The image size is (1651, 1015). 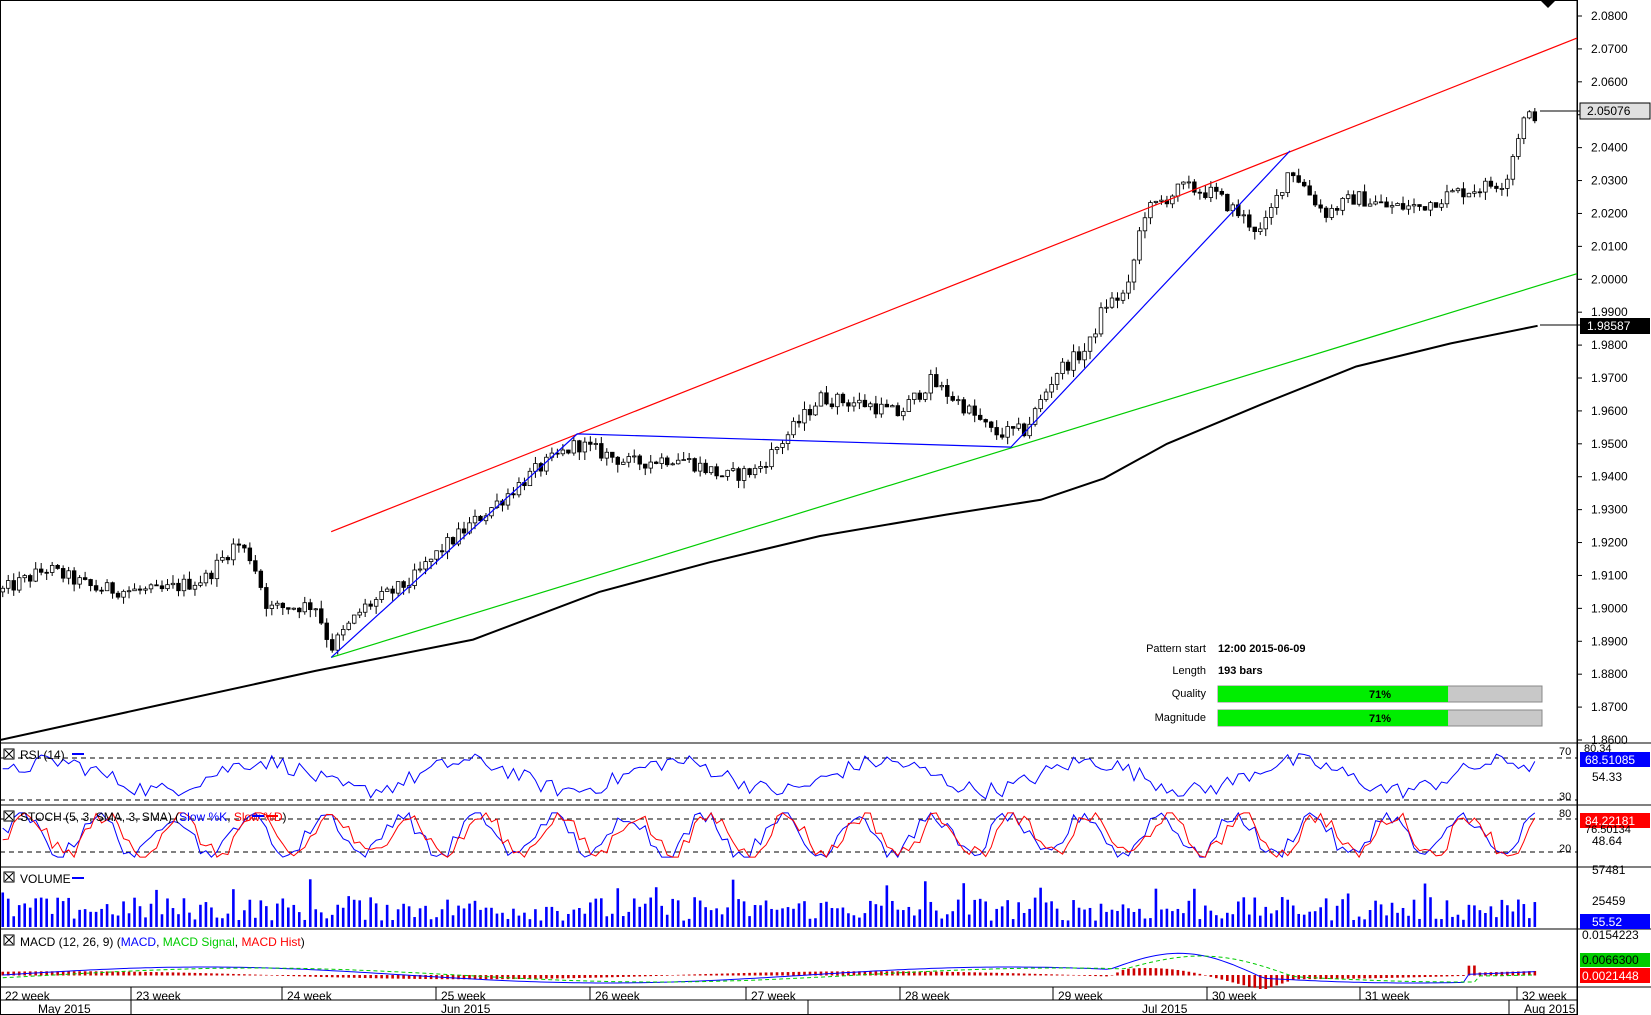 What do you see at coordinates (1261, 649) in the screenshot?
I see `pattern-start-value: 12:00 2015-06-09` at bounding box center [1261, 649].